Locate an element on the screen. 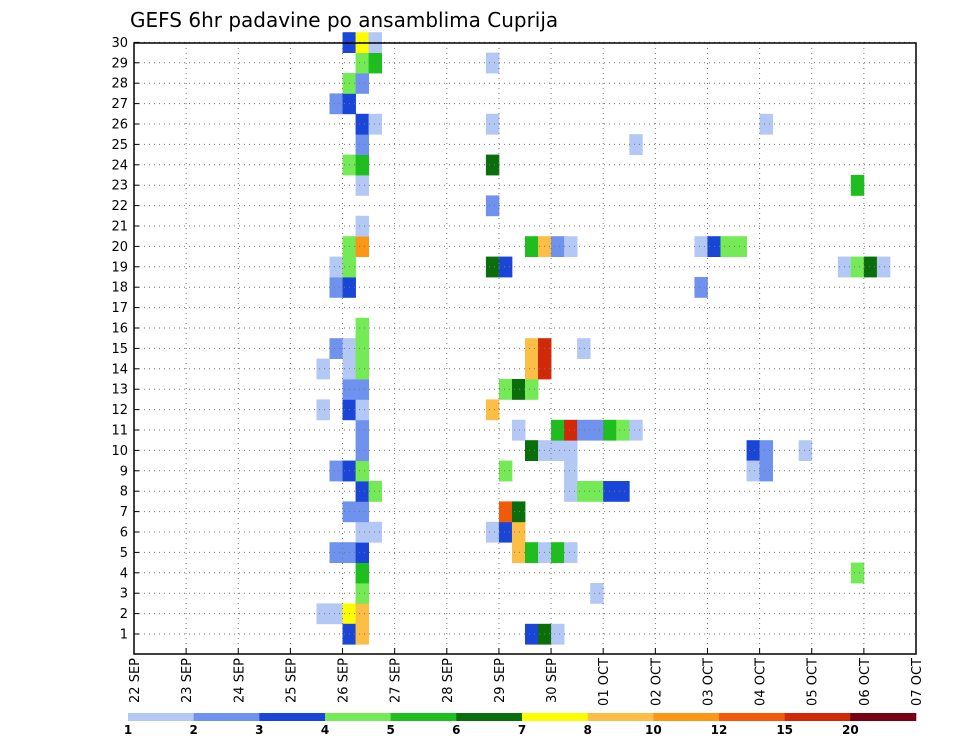 The image size is (960, 742). colorbar-label: 12 is located at coordinates (719, 730).